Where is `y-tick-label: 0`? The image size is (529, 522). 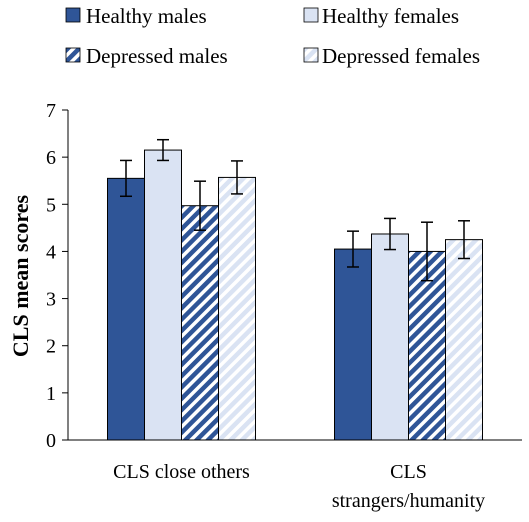 y-tick-label: 0 is located at coordinates (51, 441).